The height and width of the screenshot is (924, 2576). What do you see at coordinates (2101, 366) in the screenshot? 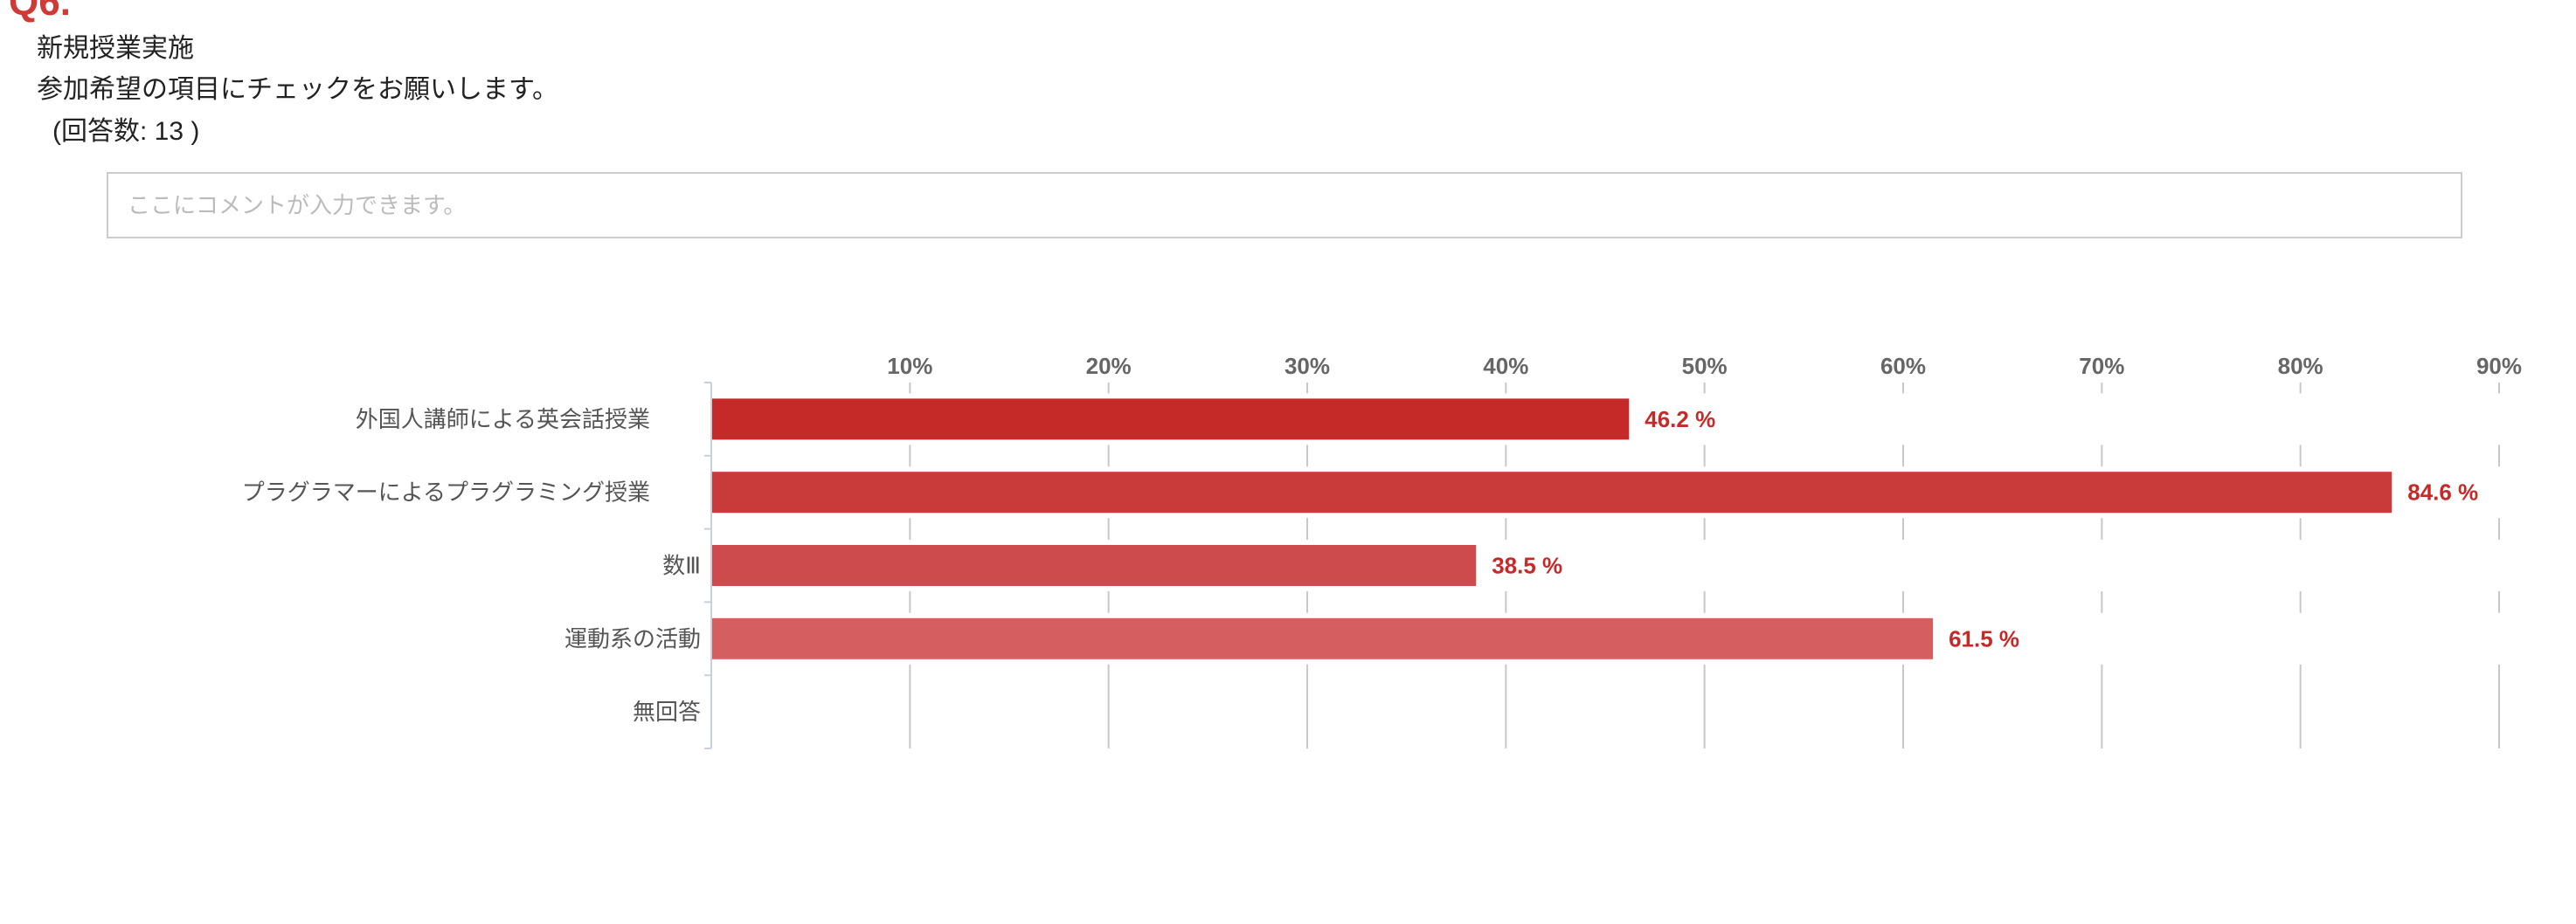
I see `x-tick-label: 70%` at bounding box center [2101, 366].